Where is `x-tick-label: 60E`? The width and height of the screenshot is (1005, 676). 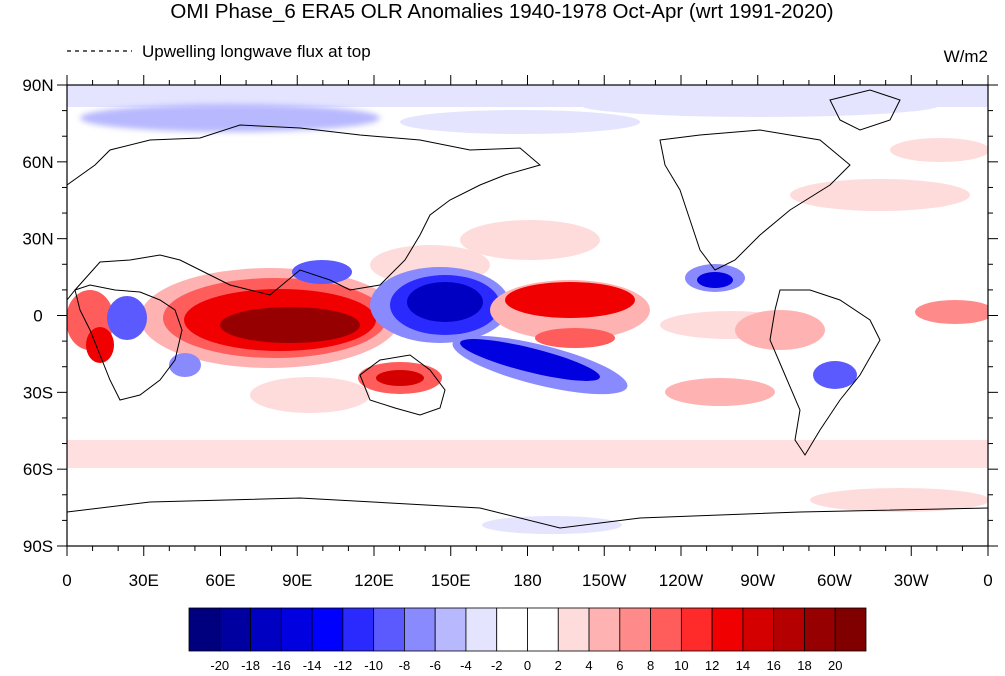
x-tick-label: 60E is located at coordinates (220, 580).